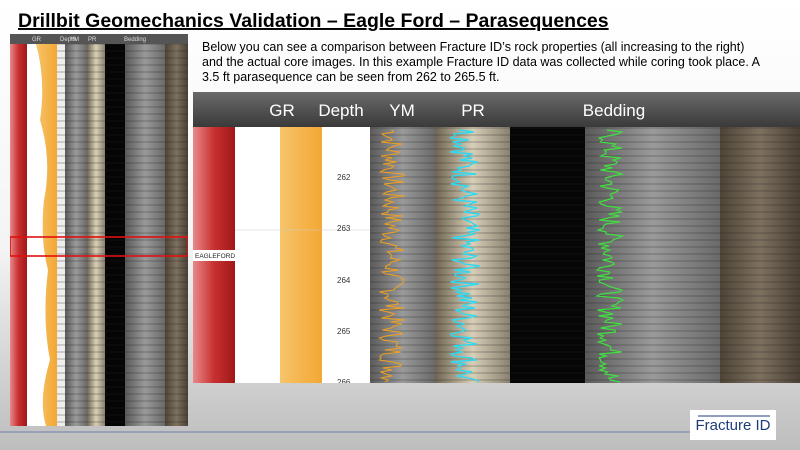  Describe the element at coordinates (402, 110) in the screenshot. I see `track-header: YM` at that location.